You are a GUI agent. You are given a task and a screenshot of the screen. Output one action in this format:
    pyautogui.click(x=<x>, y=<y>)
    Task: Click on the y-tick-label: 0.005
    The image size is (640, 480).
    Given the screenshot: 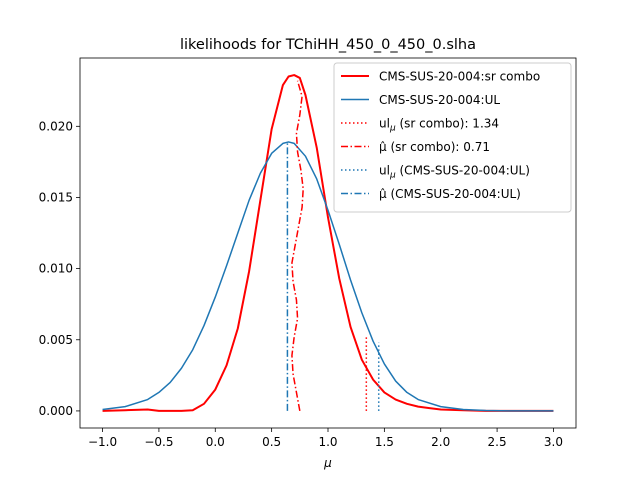 What is the action you would take?
    pyautogui.click(x=56, y=340)
    